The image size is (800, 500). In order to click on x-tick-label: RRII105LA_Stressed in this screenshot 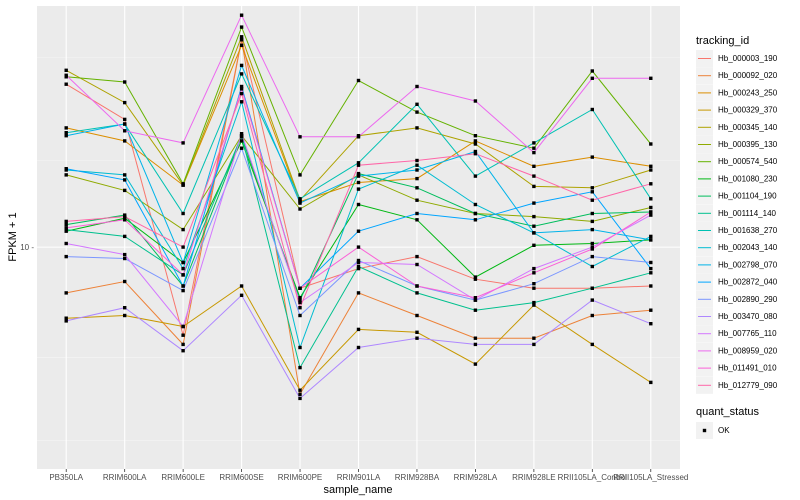, I will do `click(650, 477)`.